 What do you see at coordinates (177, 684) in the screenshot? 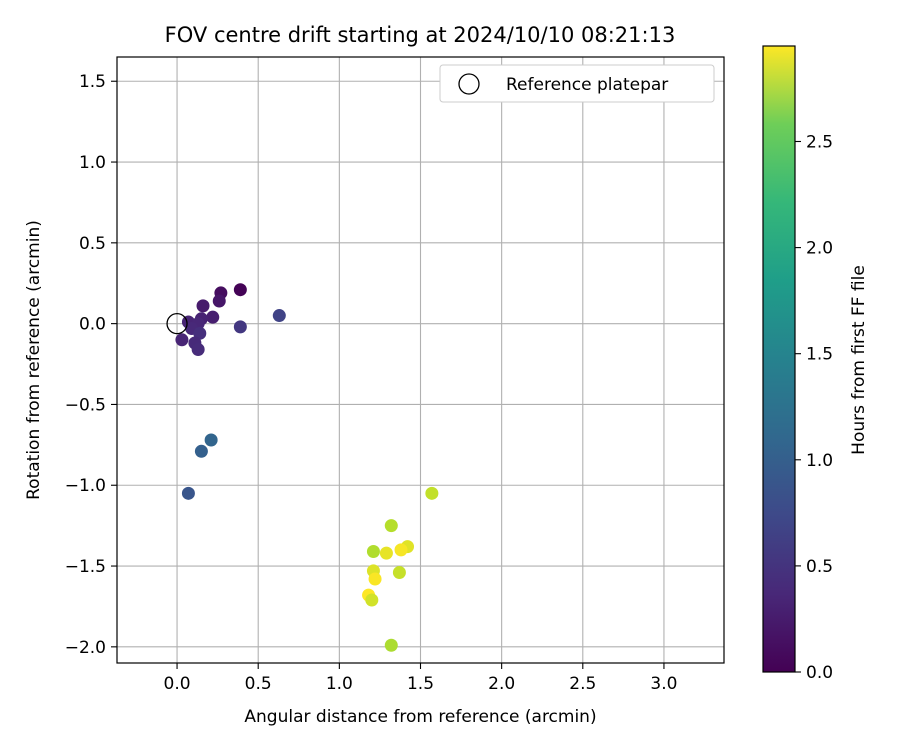
I see `x-tick-label: 0.0` at bounding box center [177, 684].